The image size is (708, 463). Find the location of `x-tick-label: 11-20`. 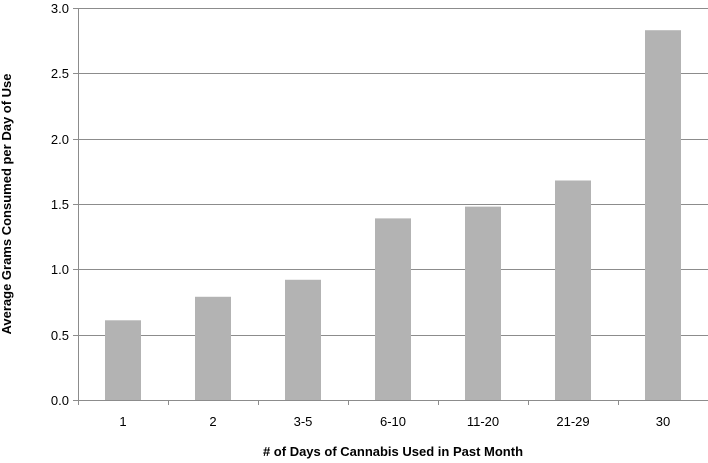

x-tick-label: 11-20 is located at coordinates (483, 421).